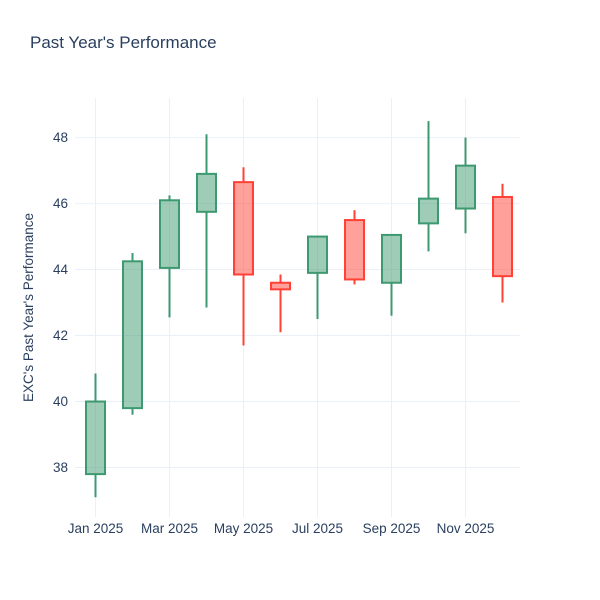 This screenshot has width=600, height=600. I want to click on candle-sep-2025, so click(391, 274).